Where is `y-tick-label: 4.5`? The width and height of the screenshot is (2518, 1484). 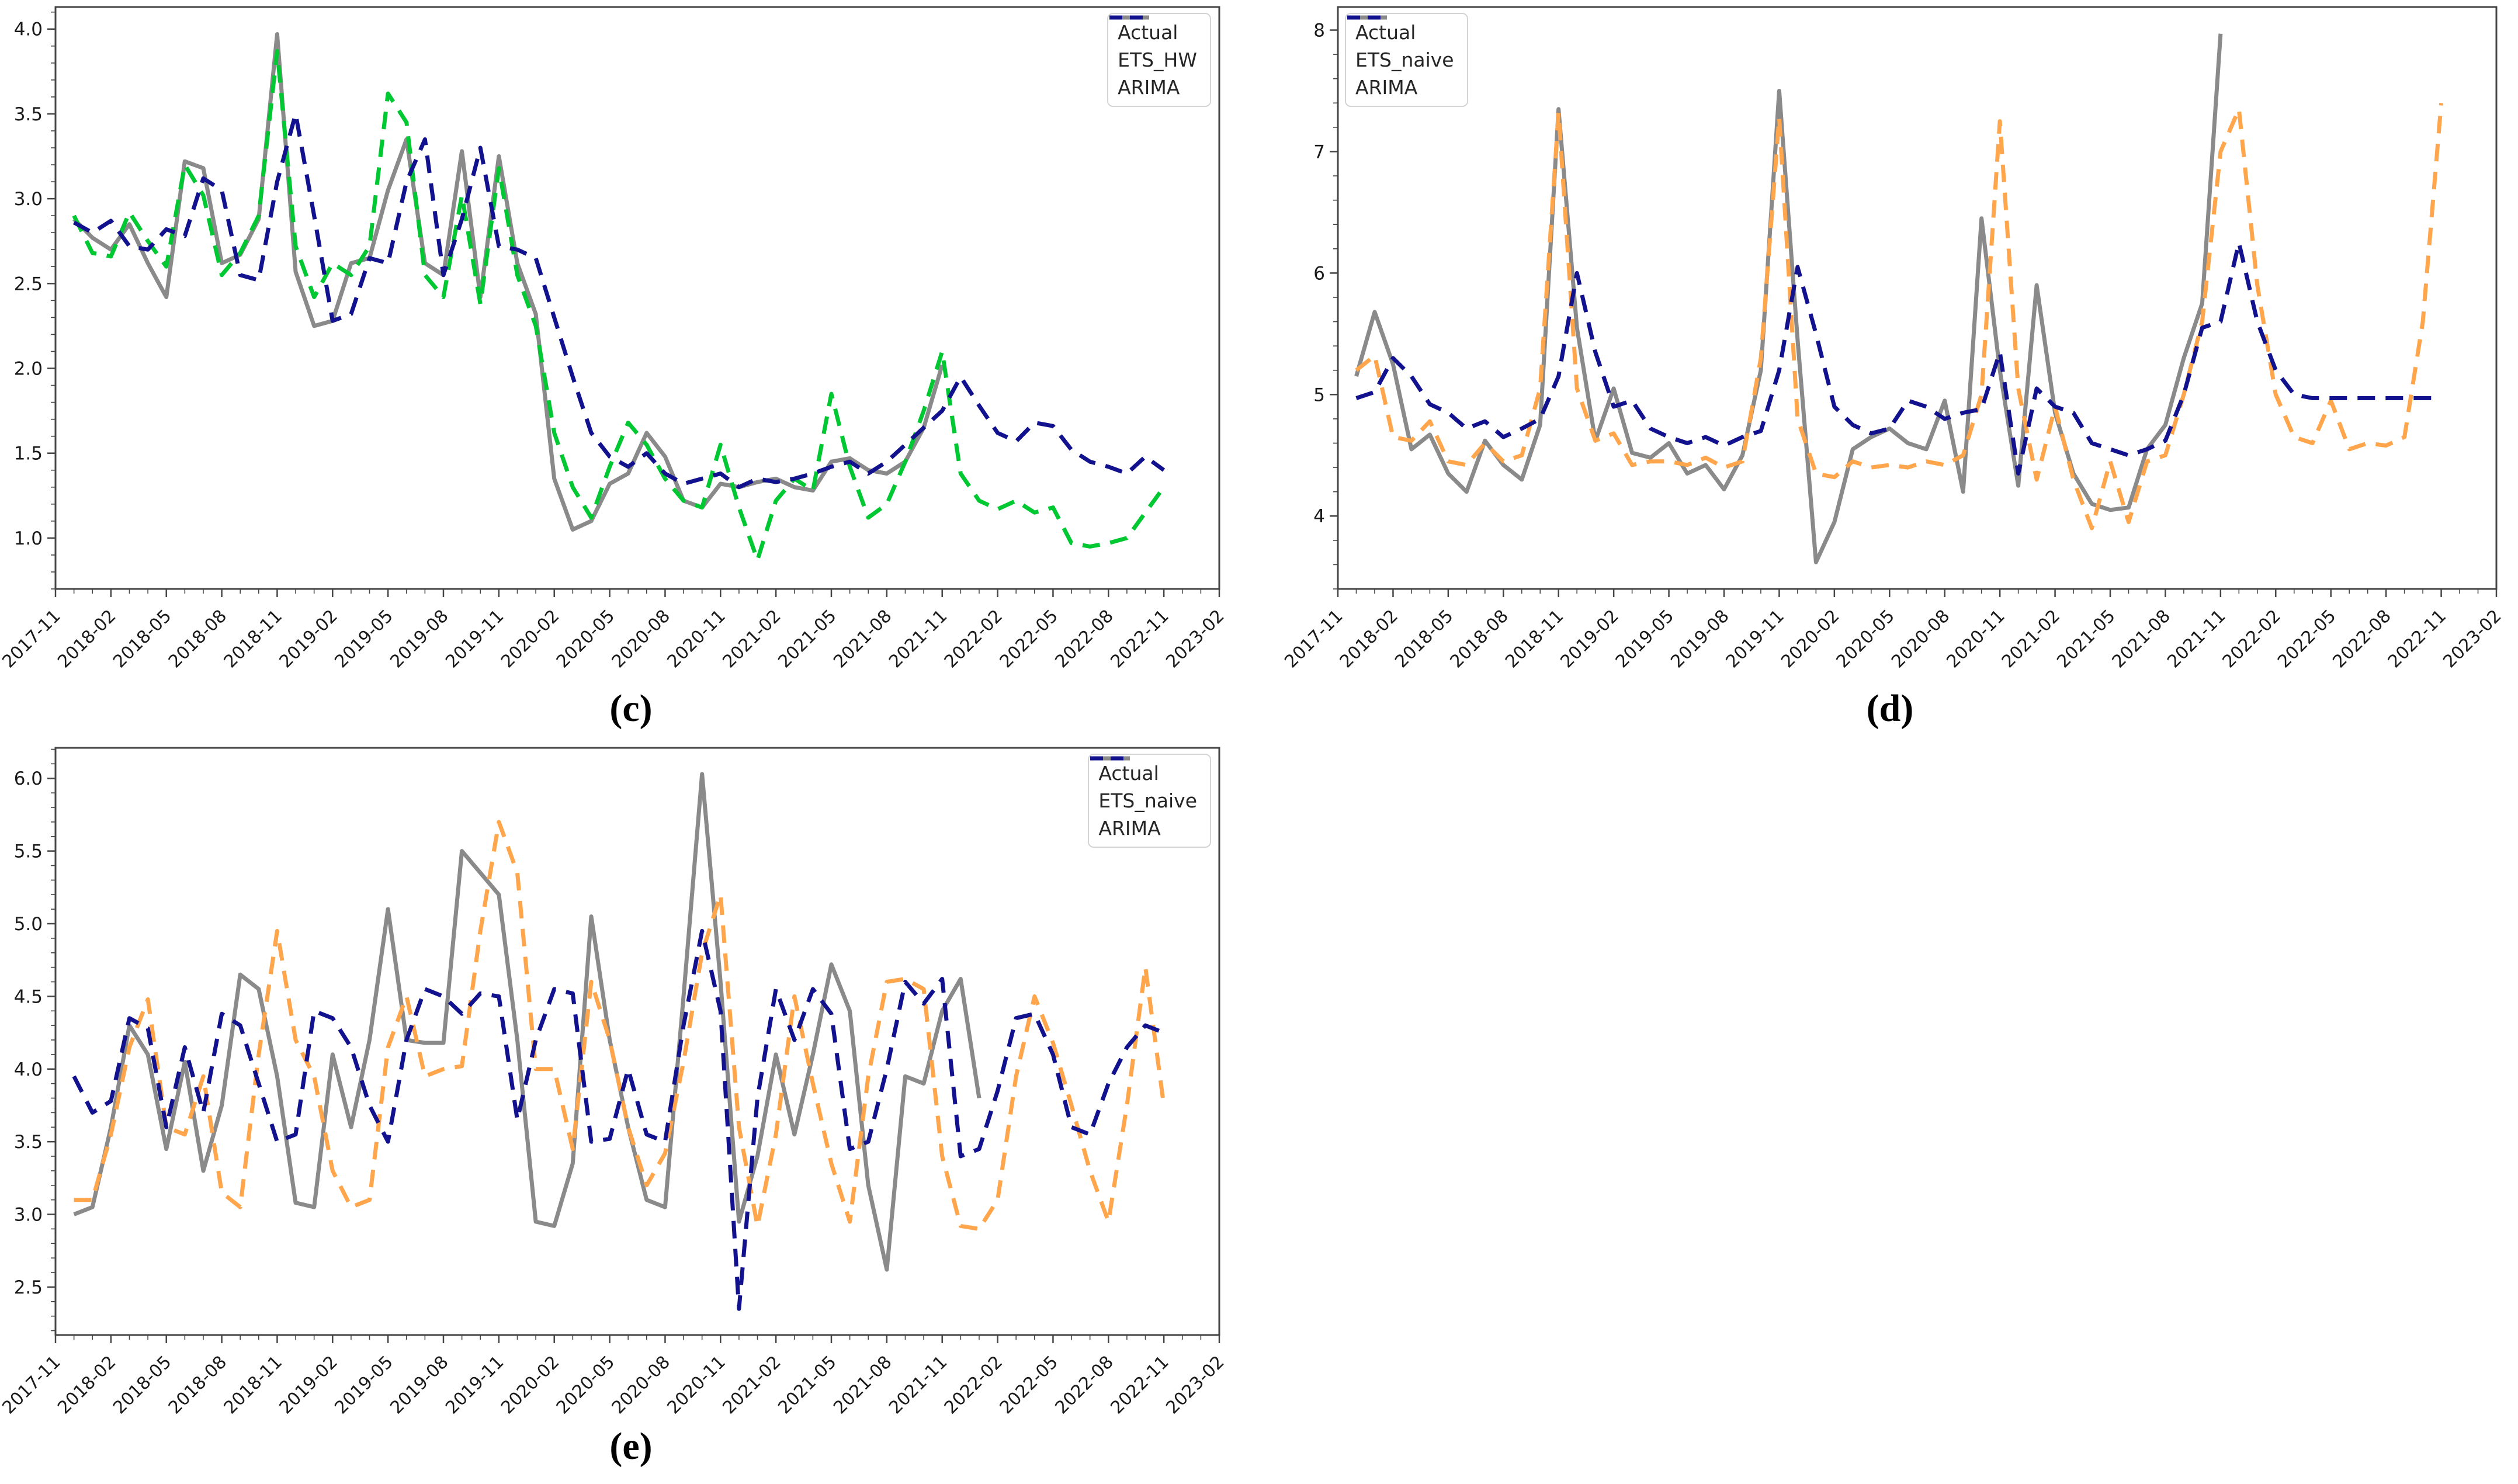
y-tick-label: 4.5 is located at coordinates (28, 996).